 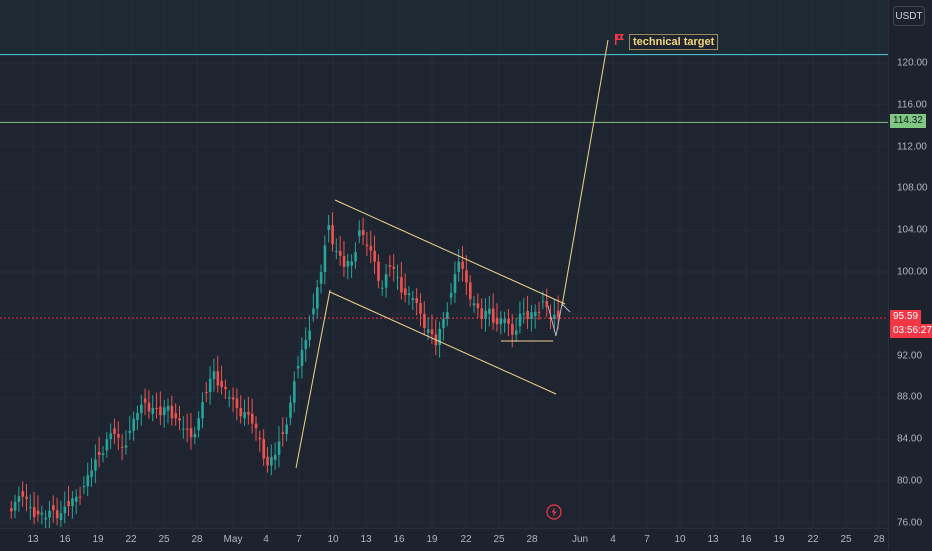 What do you see at coordinates (559, 319) in the screenshot?
I see `projection-zigzag` at bounding box center [559, 319].